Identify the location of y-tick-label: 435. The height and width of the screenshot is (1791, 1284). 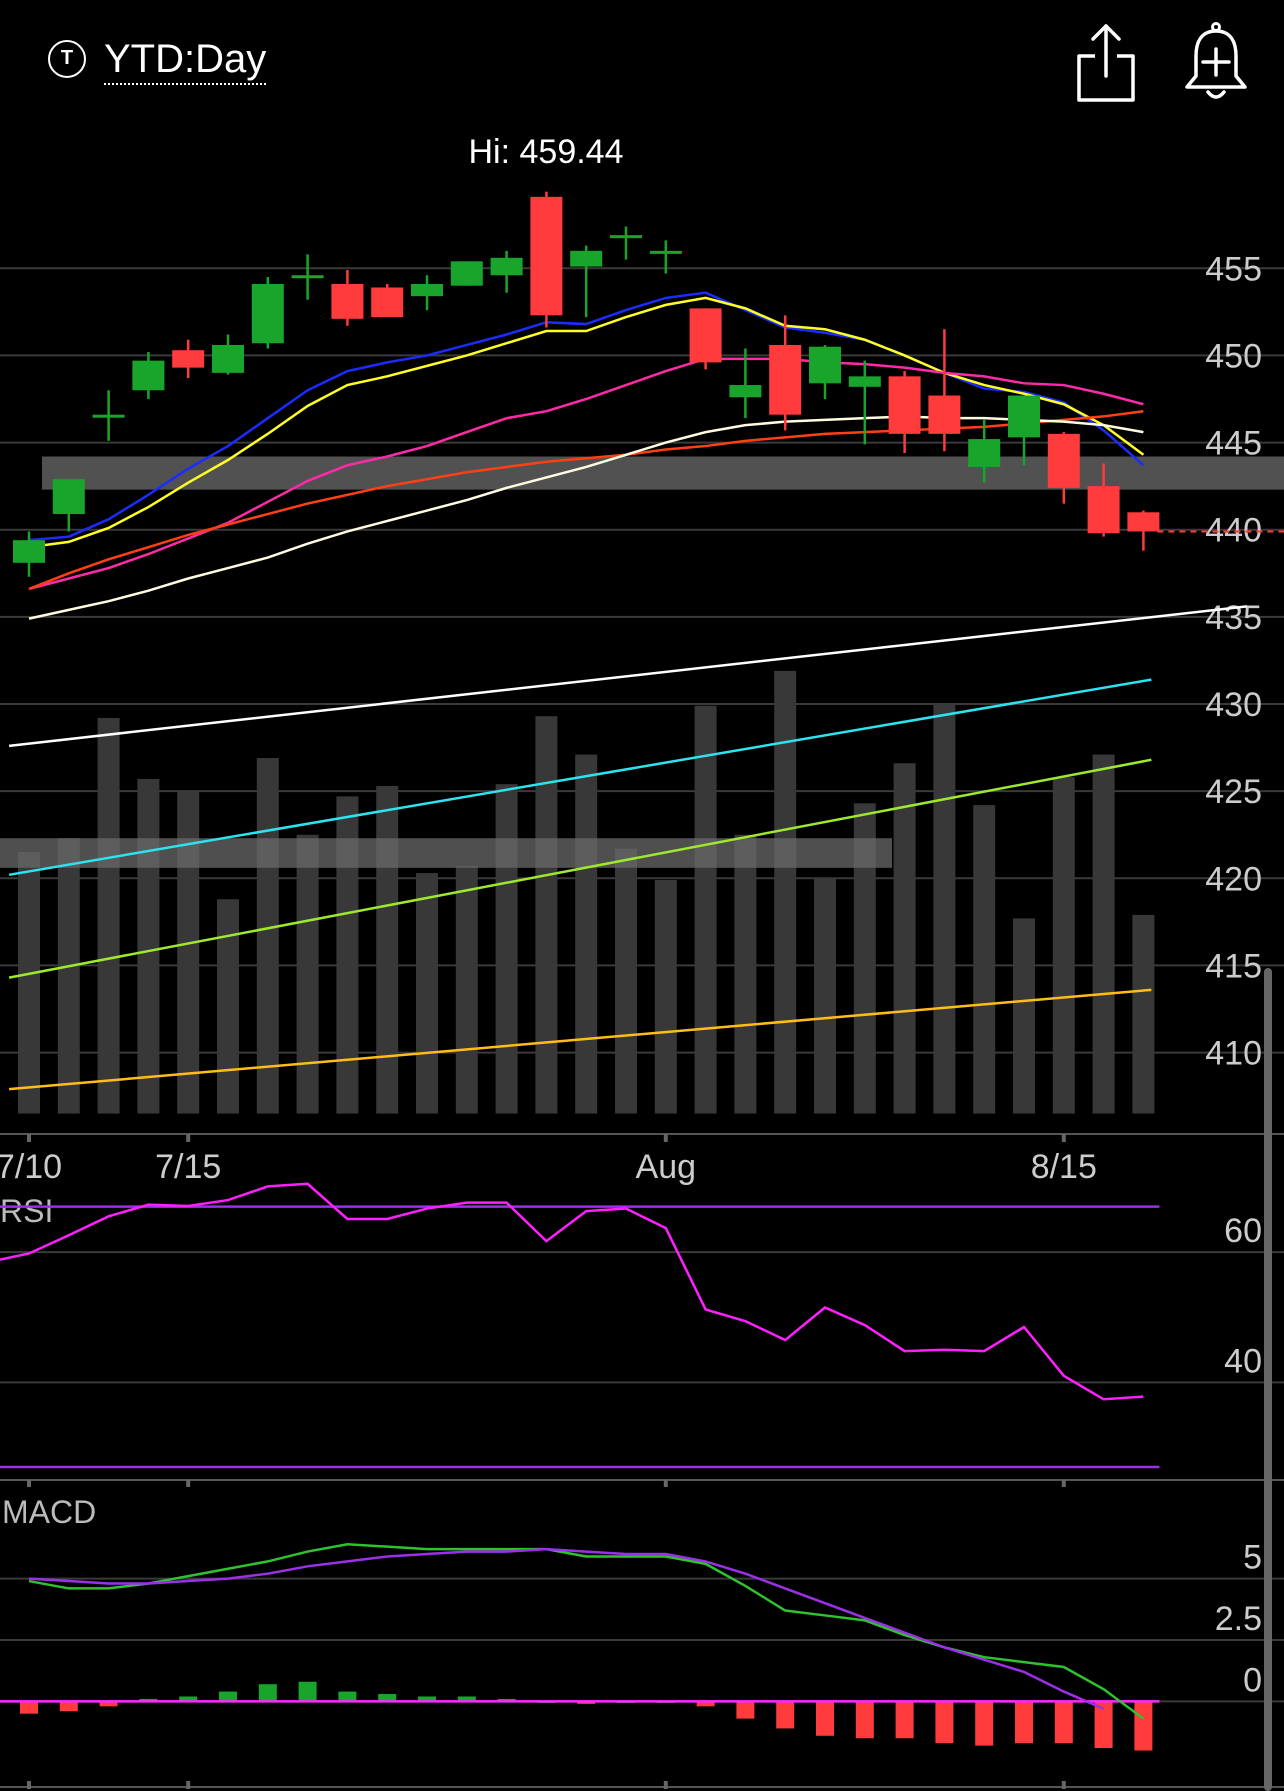
(1233, 618).